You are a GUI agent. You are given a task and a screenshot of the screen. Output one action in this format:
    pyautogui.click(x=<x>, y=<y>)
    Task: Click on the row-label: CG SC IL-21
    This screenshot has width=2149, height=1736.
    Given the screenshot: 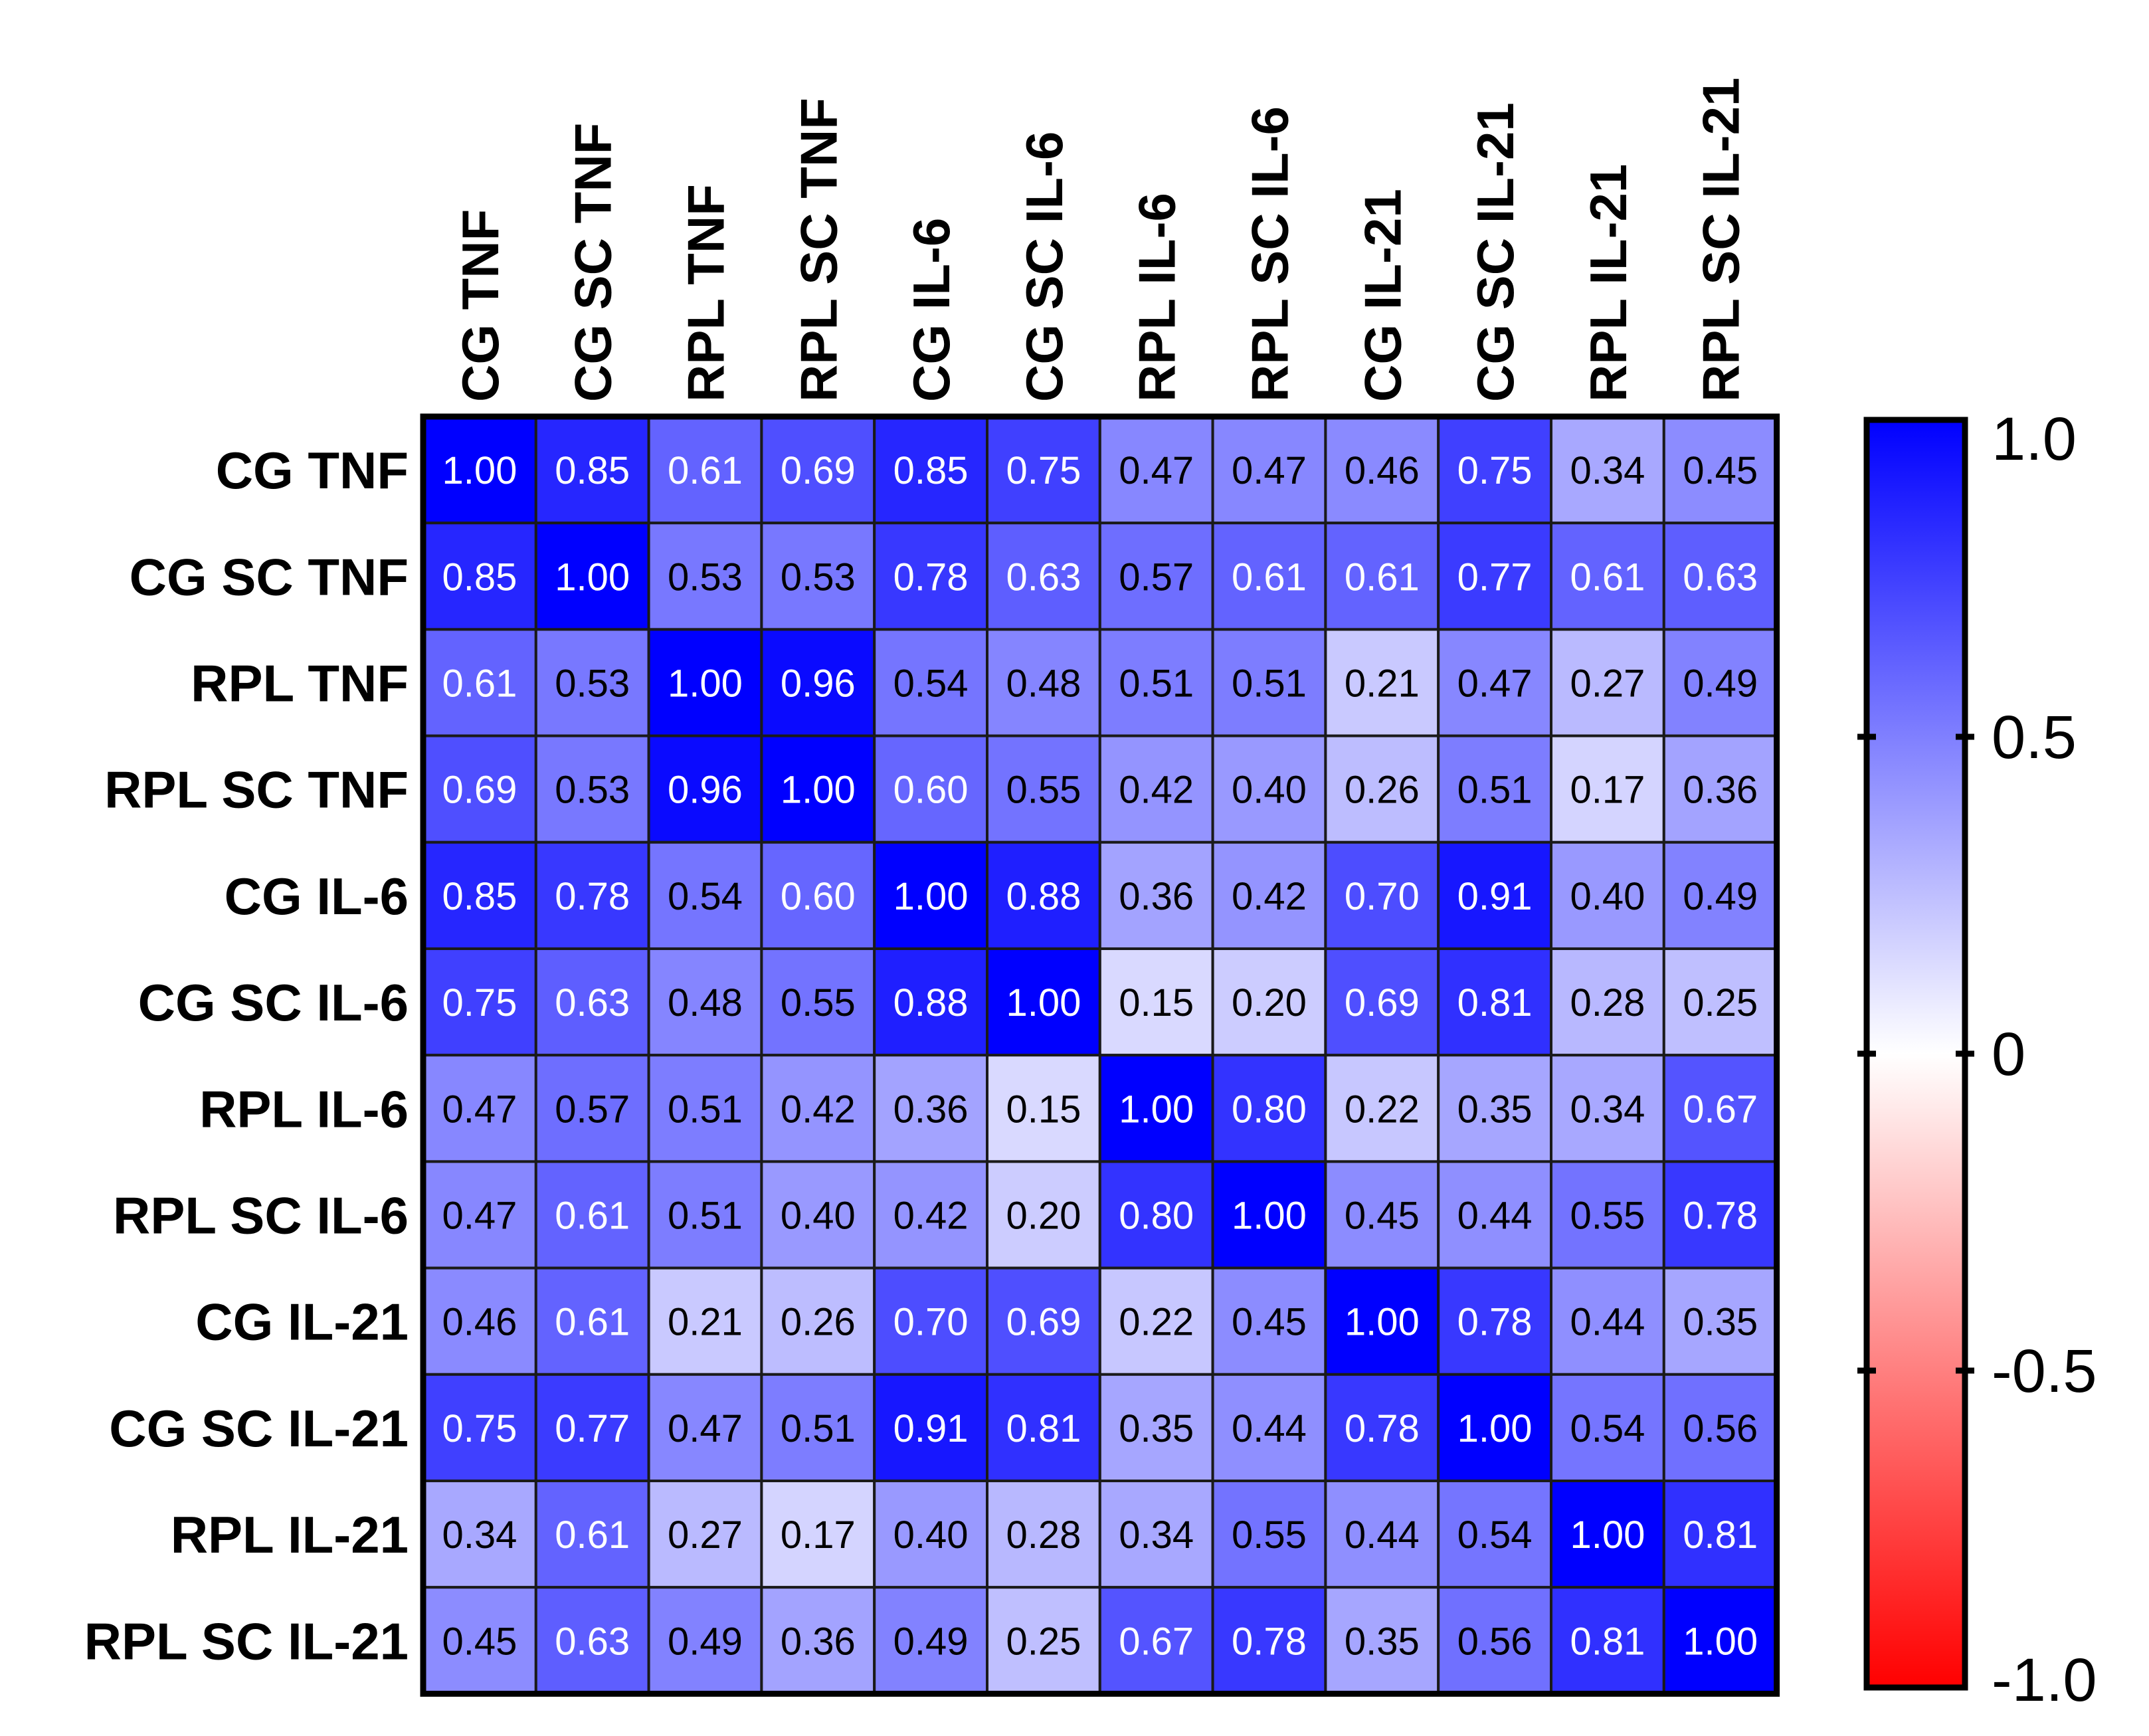 What is the action you would take?
    pyautogui.click(x=259, y=1428)
    